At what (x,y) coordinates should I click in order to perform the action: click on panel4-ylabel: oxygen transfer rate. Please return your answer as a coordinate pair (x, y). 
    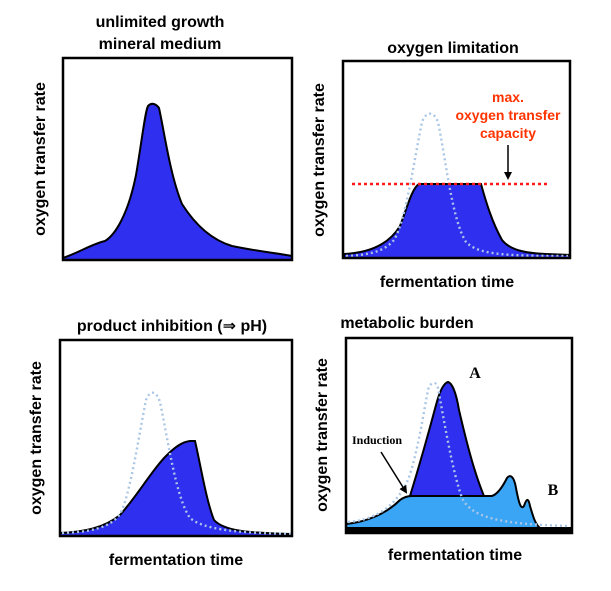
    Looking at the image, I should click on (322, 435).